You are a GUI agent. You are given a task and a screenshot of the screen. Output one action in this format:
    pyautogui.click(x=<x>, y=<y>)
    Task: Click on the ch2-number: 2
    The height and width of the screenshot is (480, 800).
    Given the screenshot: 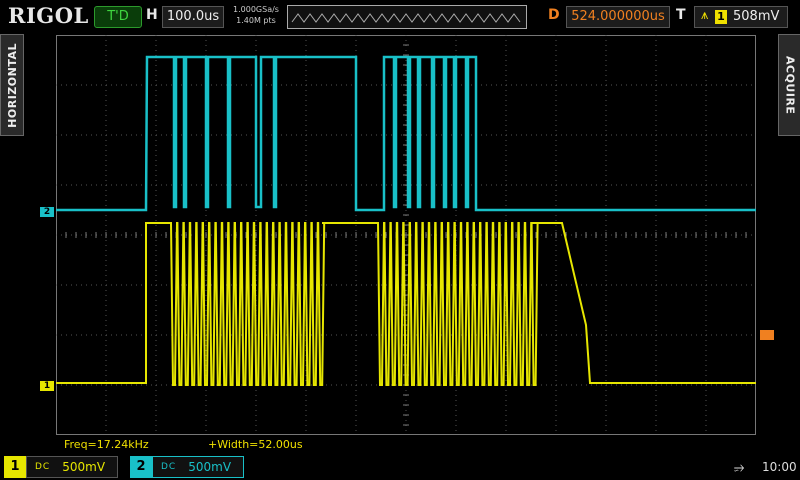 What is the action you would take?
    pyautogui.click(x=141, y=467)
    